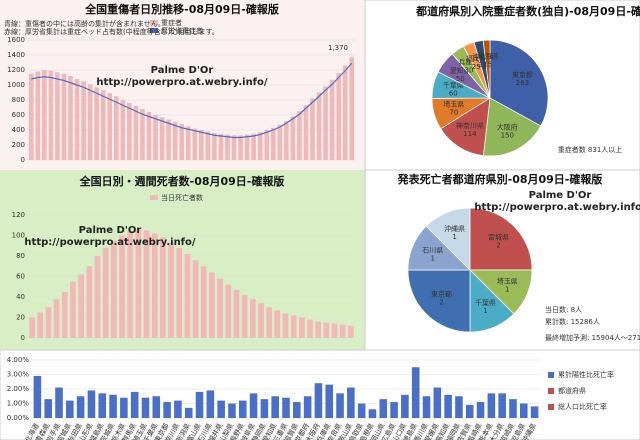  Describe the element at coordinates (20, 318) in the screenshot. I see `y-tick-label: 20` at that location.